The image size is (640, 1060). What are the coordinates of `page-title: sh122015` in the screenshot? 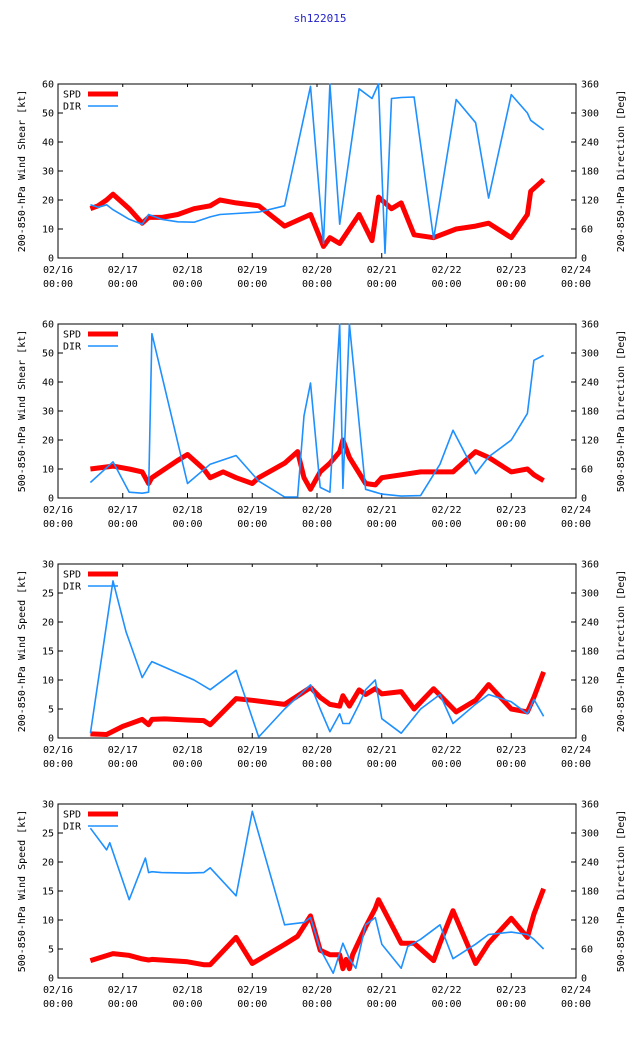 It's located at (320, 18).